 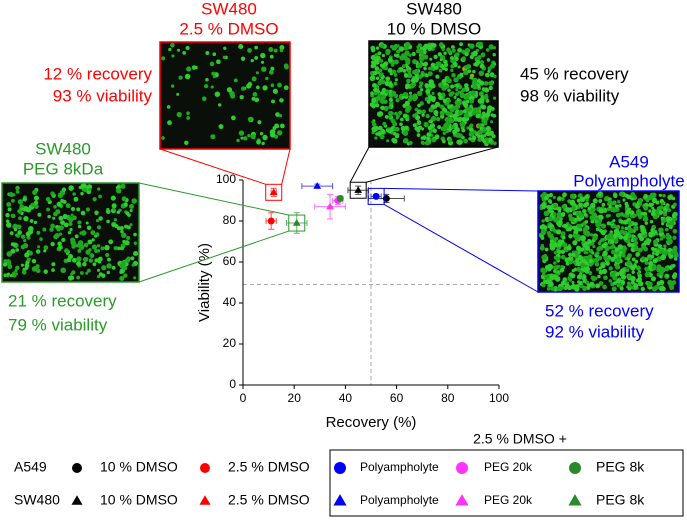 What do you see at coordinates (599, 310) in the screenshot?
I see `inset-annotation: 52 % recovery` at bounding box center [599, 310].